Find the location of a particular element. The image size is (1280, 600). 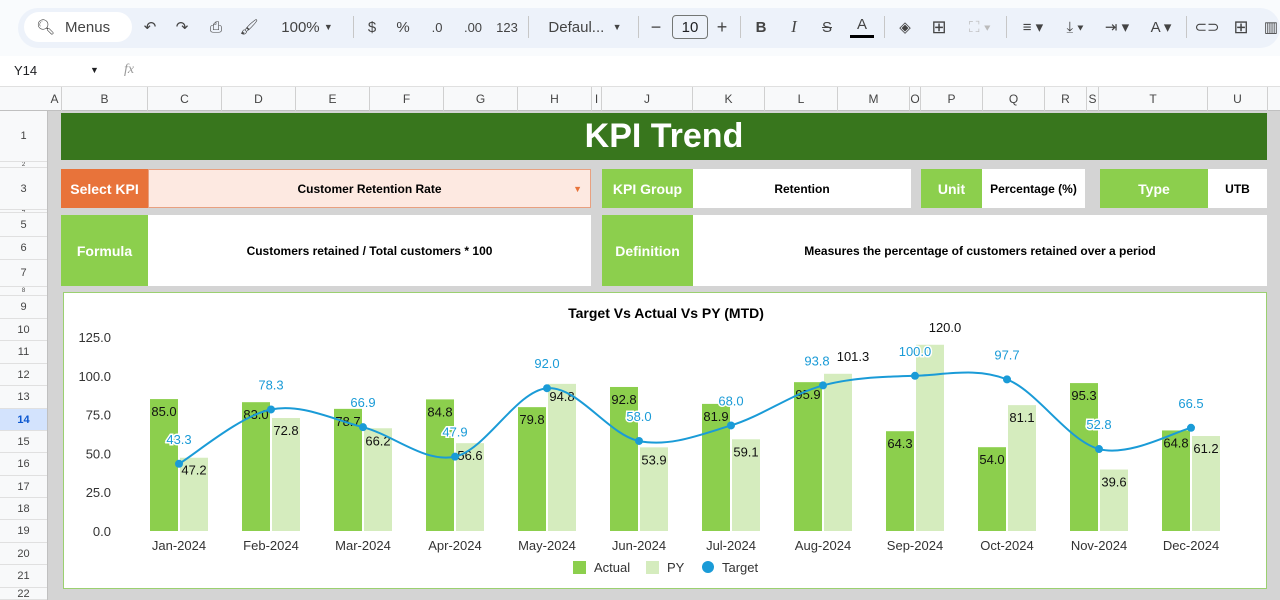

row-header-19: 19 is located at coordinates (23, 531).